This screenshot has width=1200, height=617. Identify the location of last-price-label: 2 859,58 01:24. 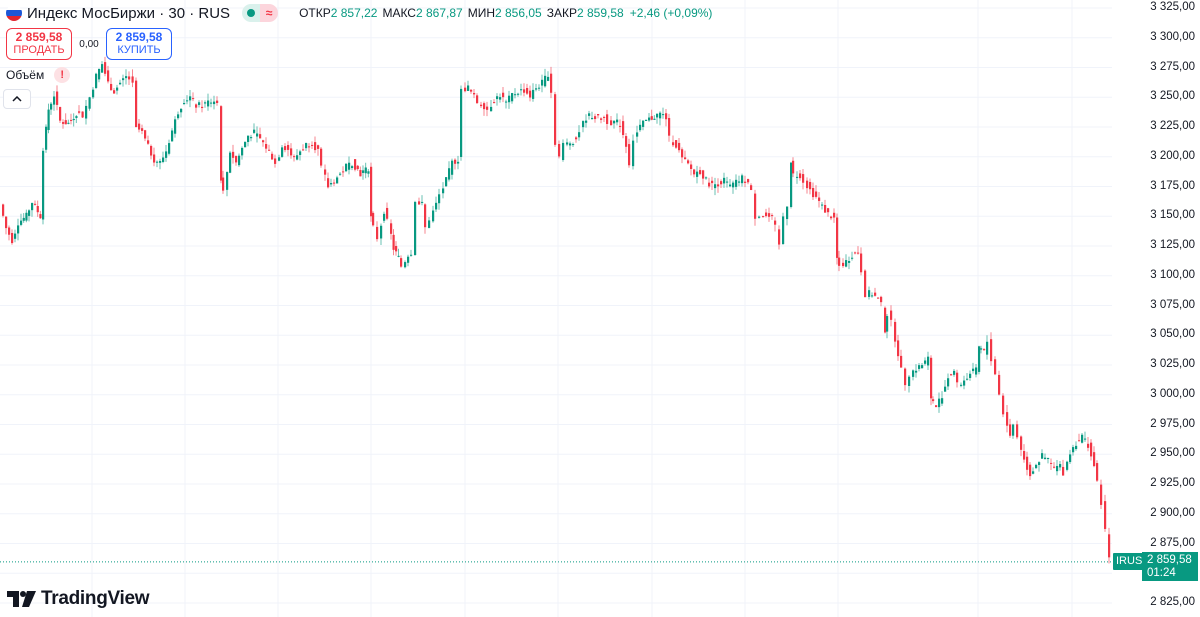
(1170, 566).